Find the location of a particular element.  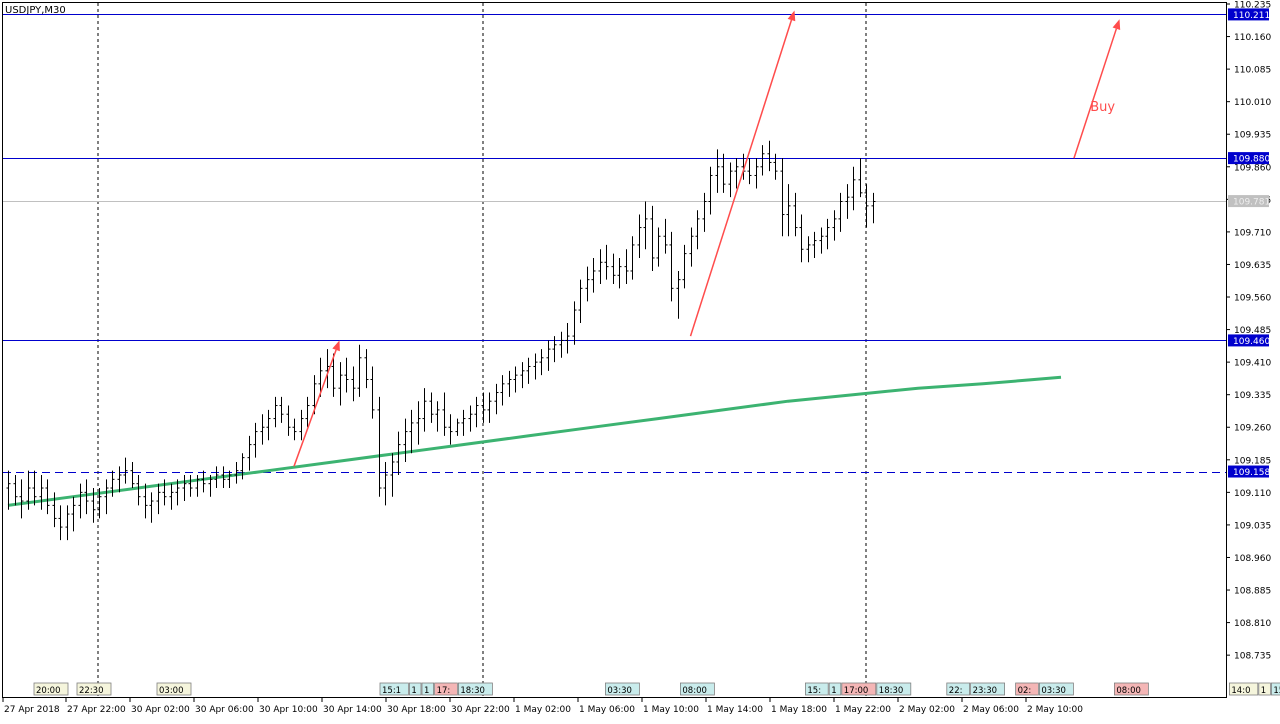

time-tick-label: 30 Apr 22:00 is located at coordinates (480, 710).